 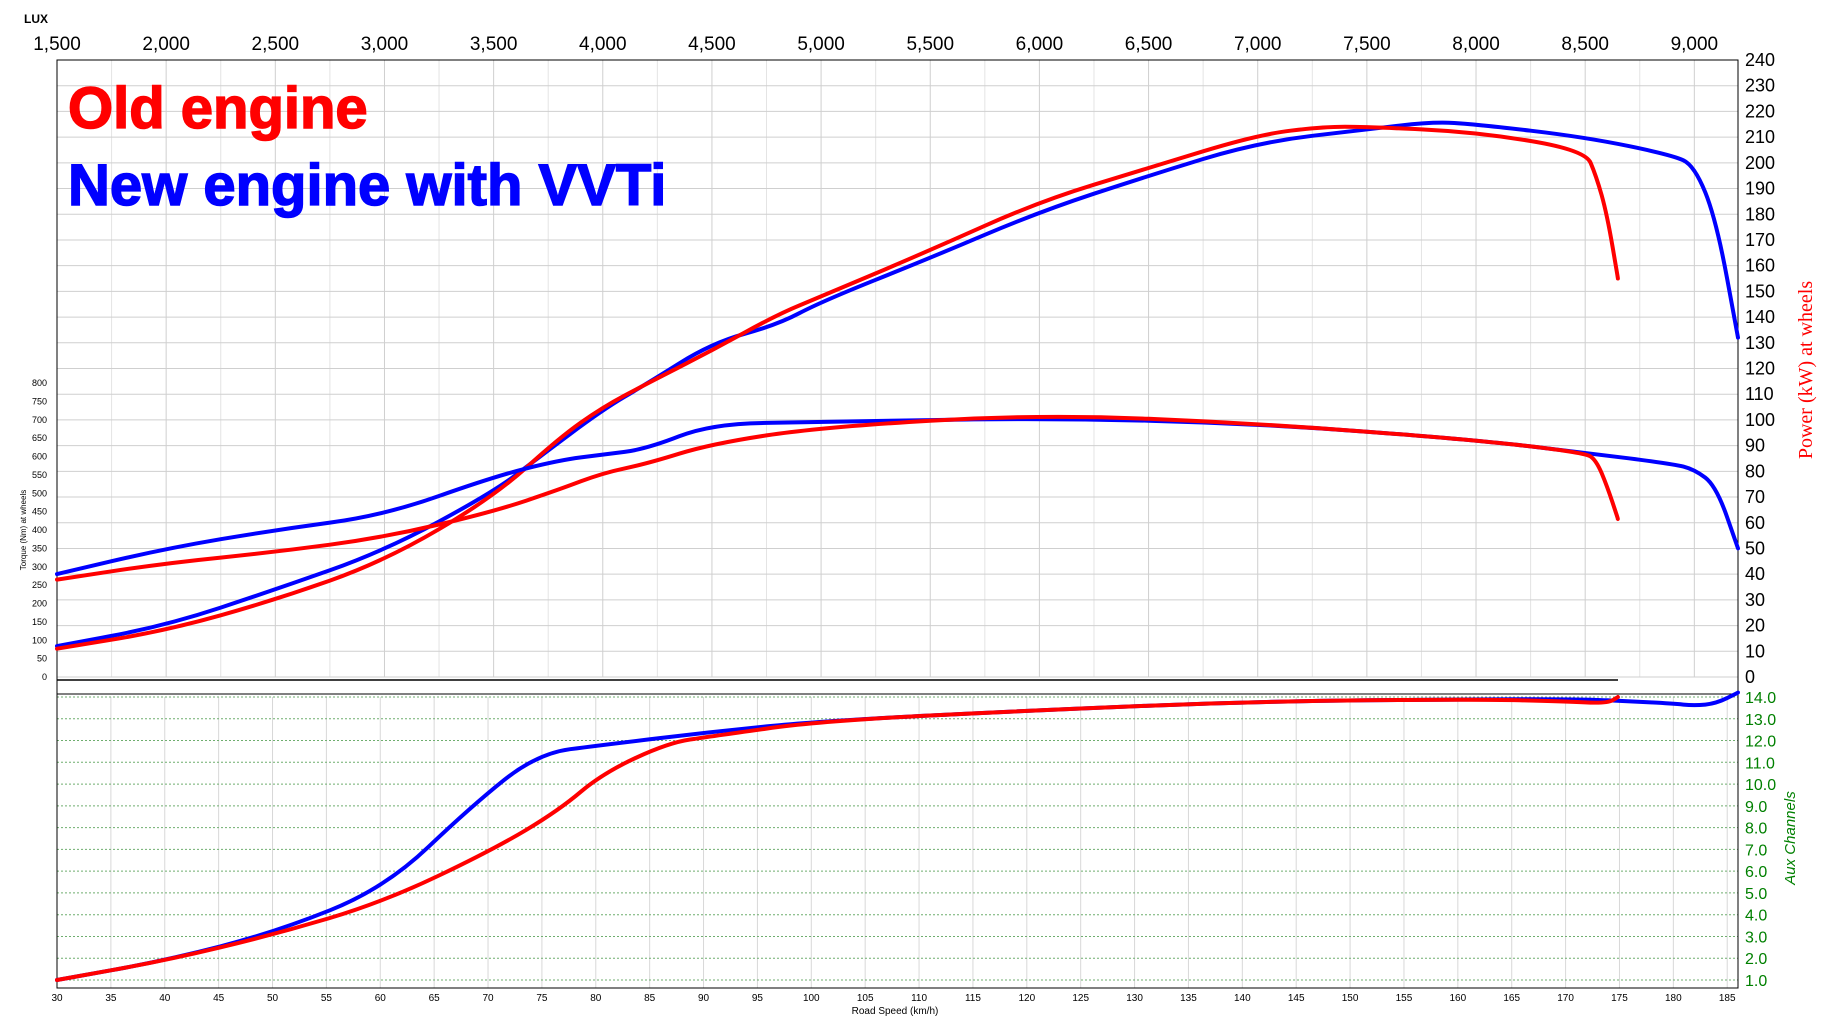 What do you see at coordinates (712, 44) in the screenshot?
I see `rpm-tick-label: 4,500` at bounding box center [712, 44].